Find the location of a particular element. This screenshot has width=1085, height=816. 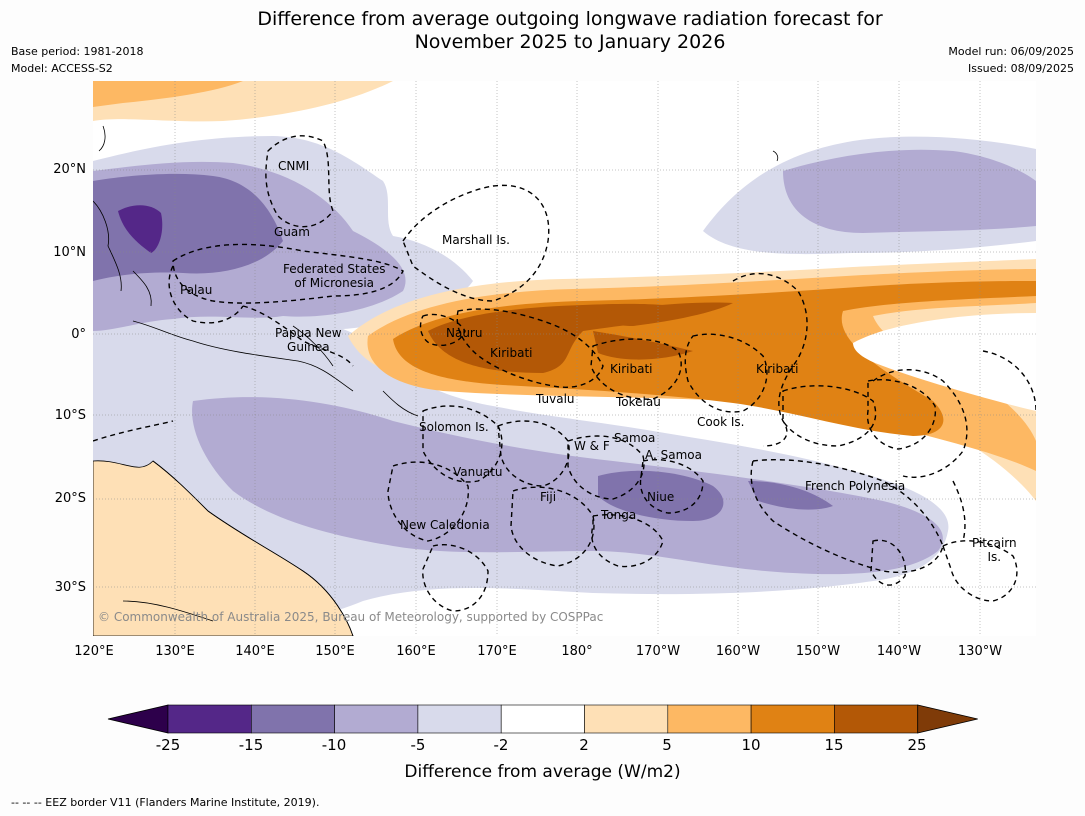

base-period: Base period: 1981-2018 is located at coordinates (77, 51).